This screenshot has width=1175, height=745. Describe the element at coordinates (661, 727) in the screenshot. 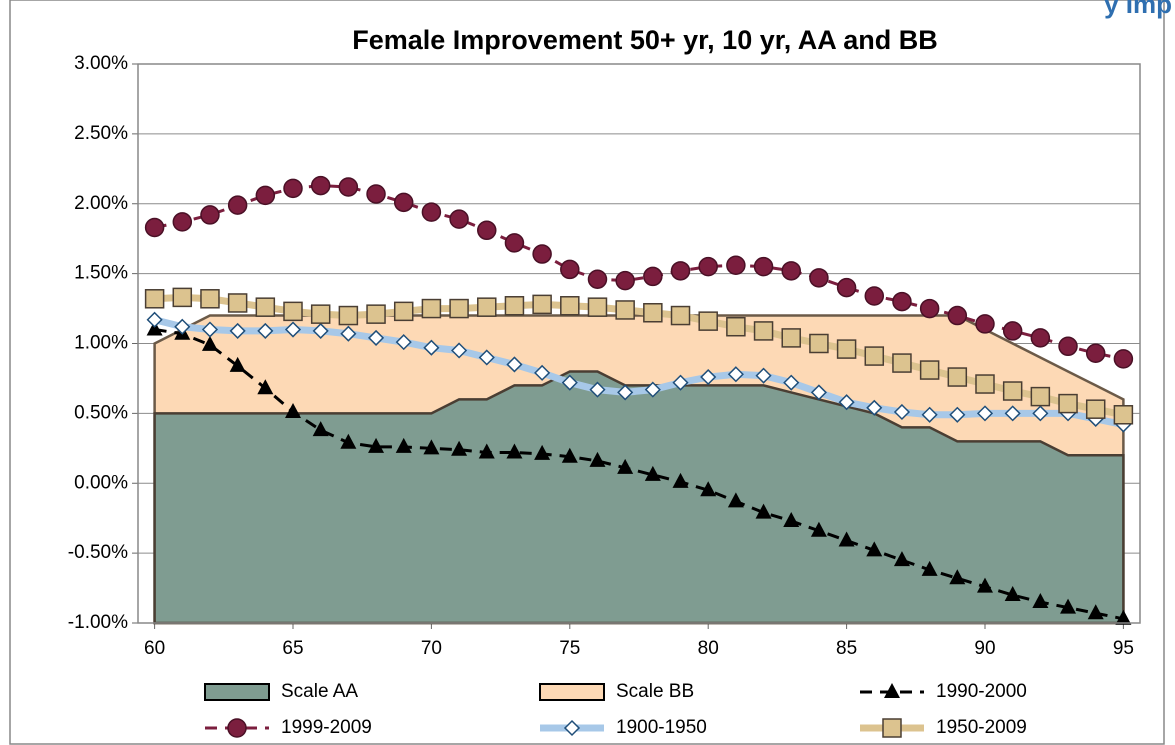

I see `legend-label: 1900-1950` at that location.